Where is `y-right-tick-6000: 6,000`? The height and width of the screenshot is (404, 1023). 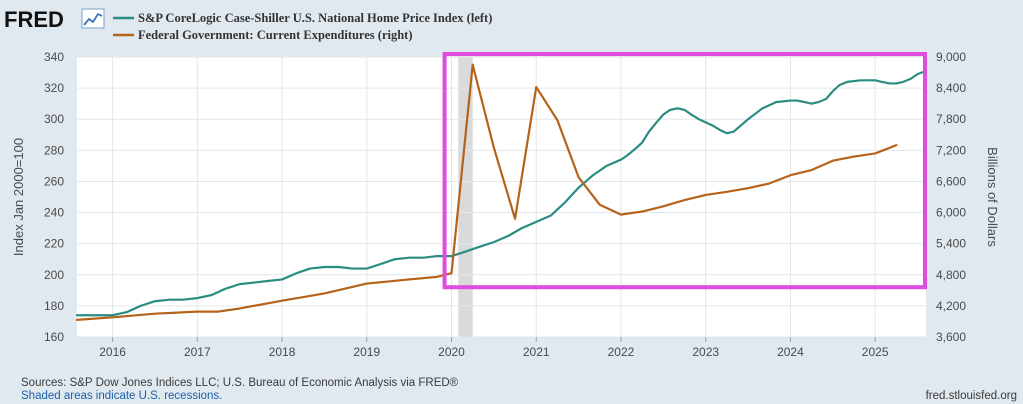
y-right-tick-6000: 6,000 is located at coordinates (951, 213).